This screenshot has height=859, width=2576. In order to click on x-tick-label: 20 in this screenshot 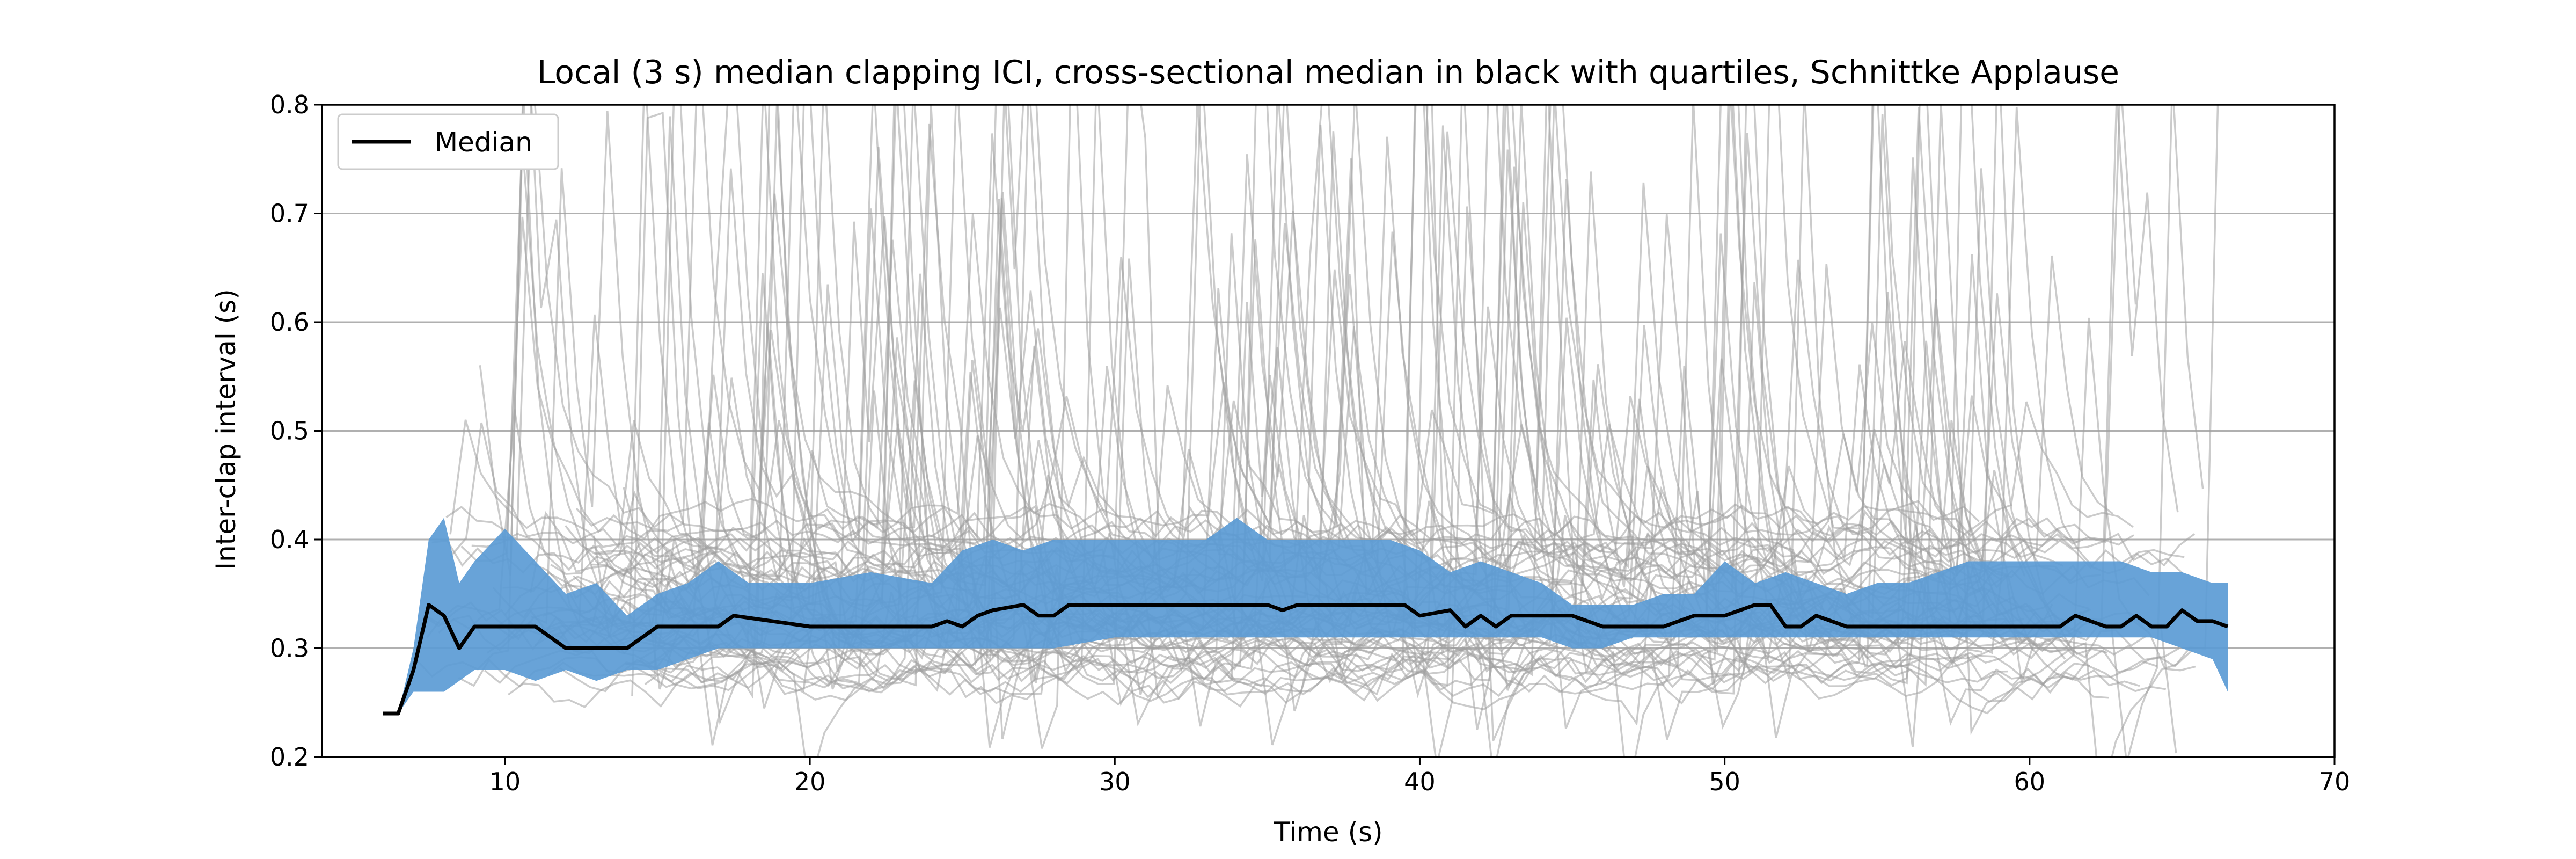, I will do `click(810, 781)`.